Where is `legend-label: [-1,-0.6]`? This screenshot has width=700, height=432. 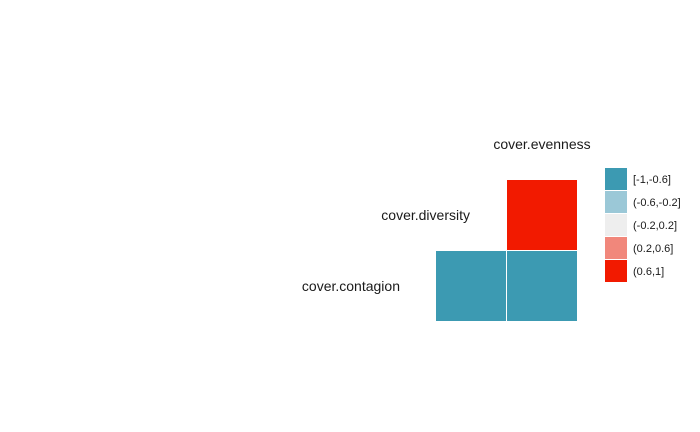 legend-label: [-1,-0.6] is located at coordinates (652, 180).